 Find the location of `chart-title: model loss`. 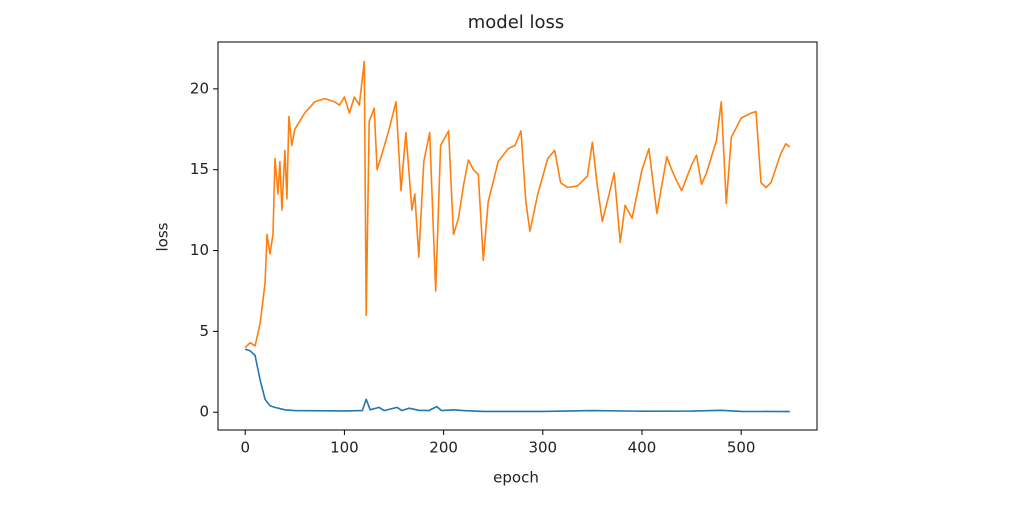

chart-title: model loss is located at coordinates (516, 22).